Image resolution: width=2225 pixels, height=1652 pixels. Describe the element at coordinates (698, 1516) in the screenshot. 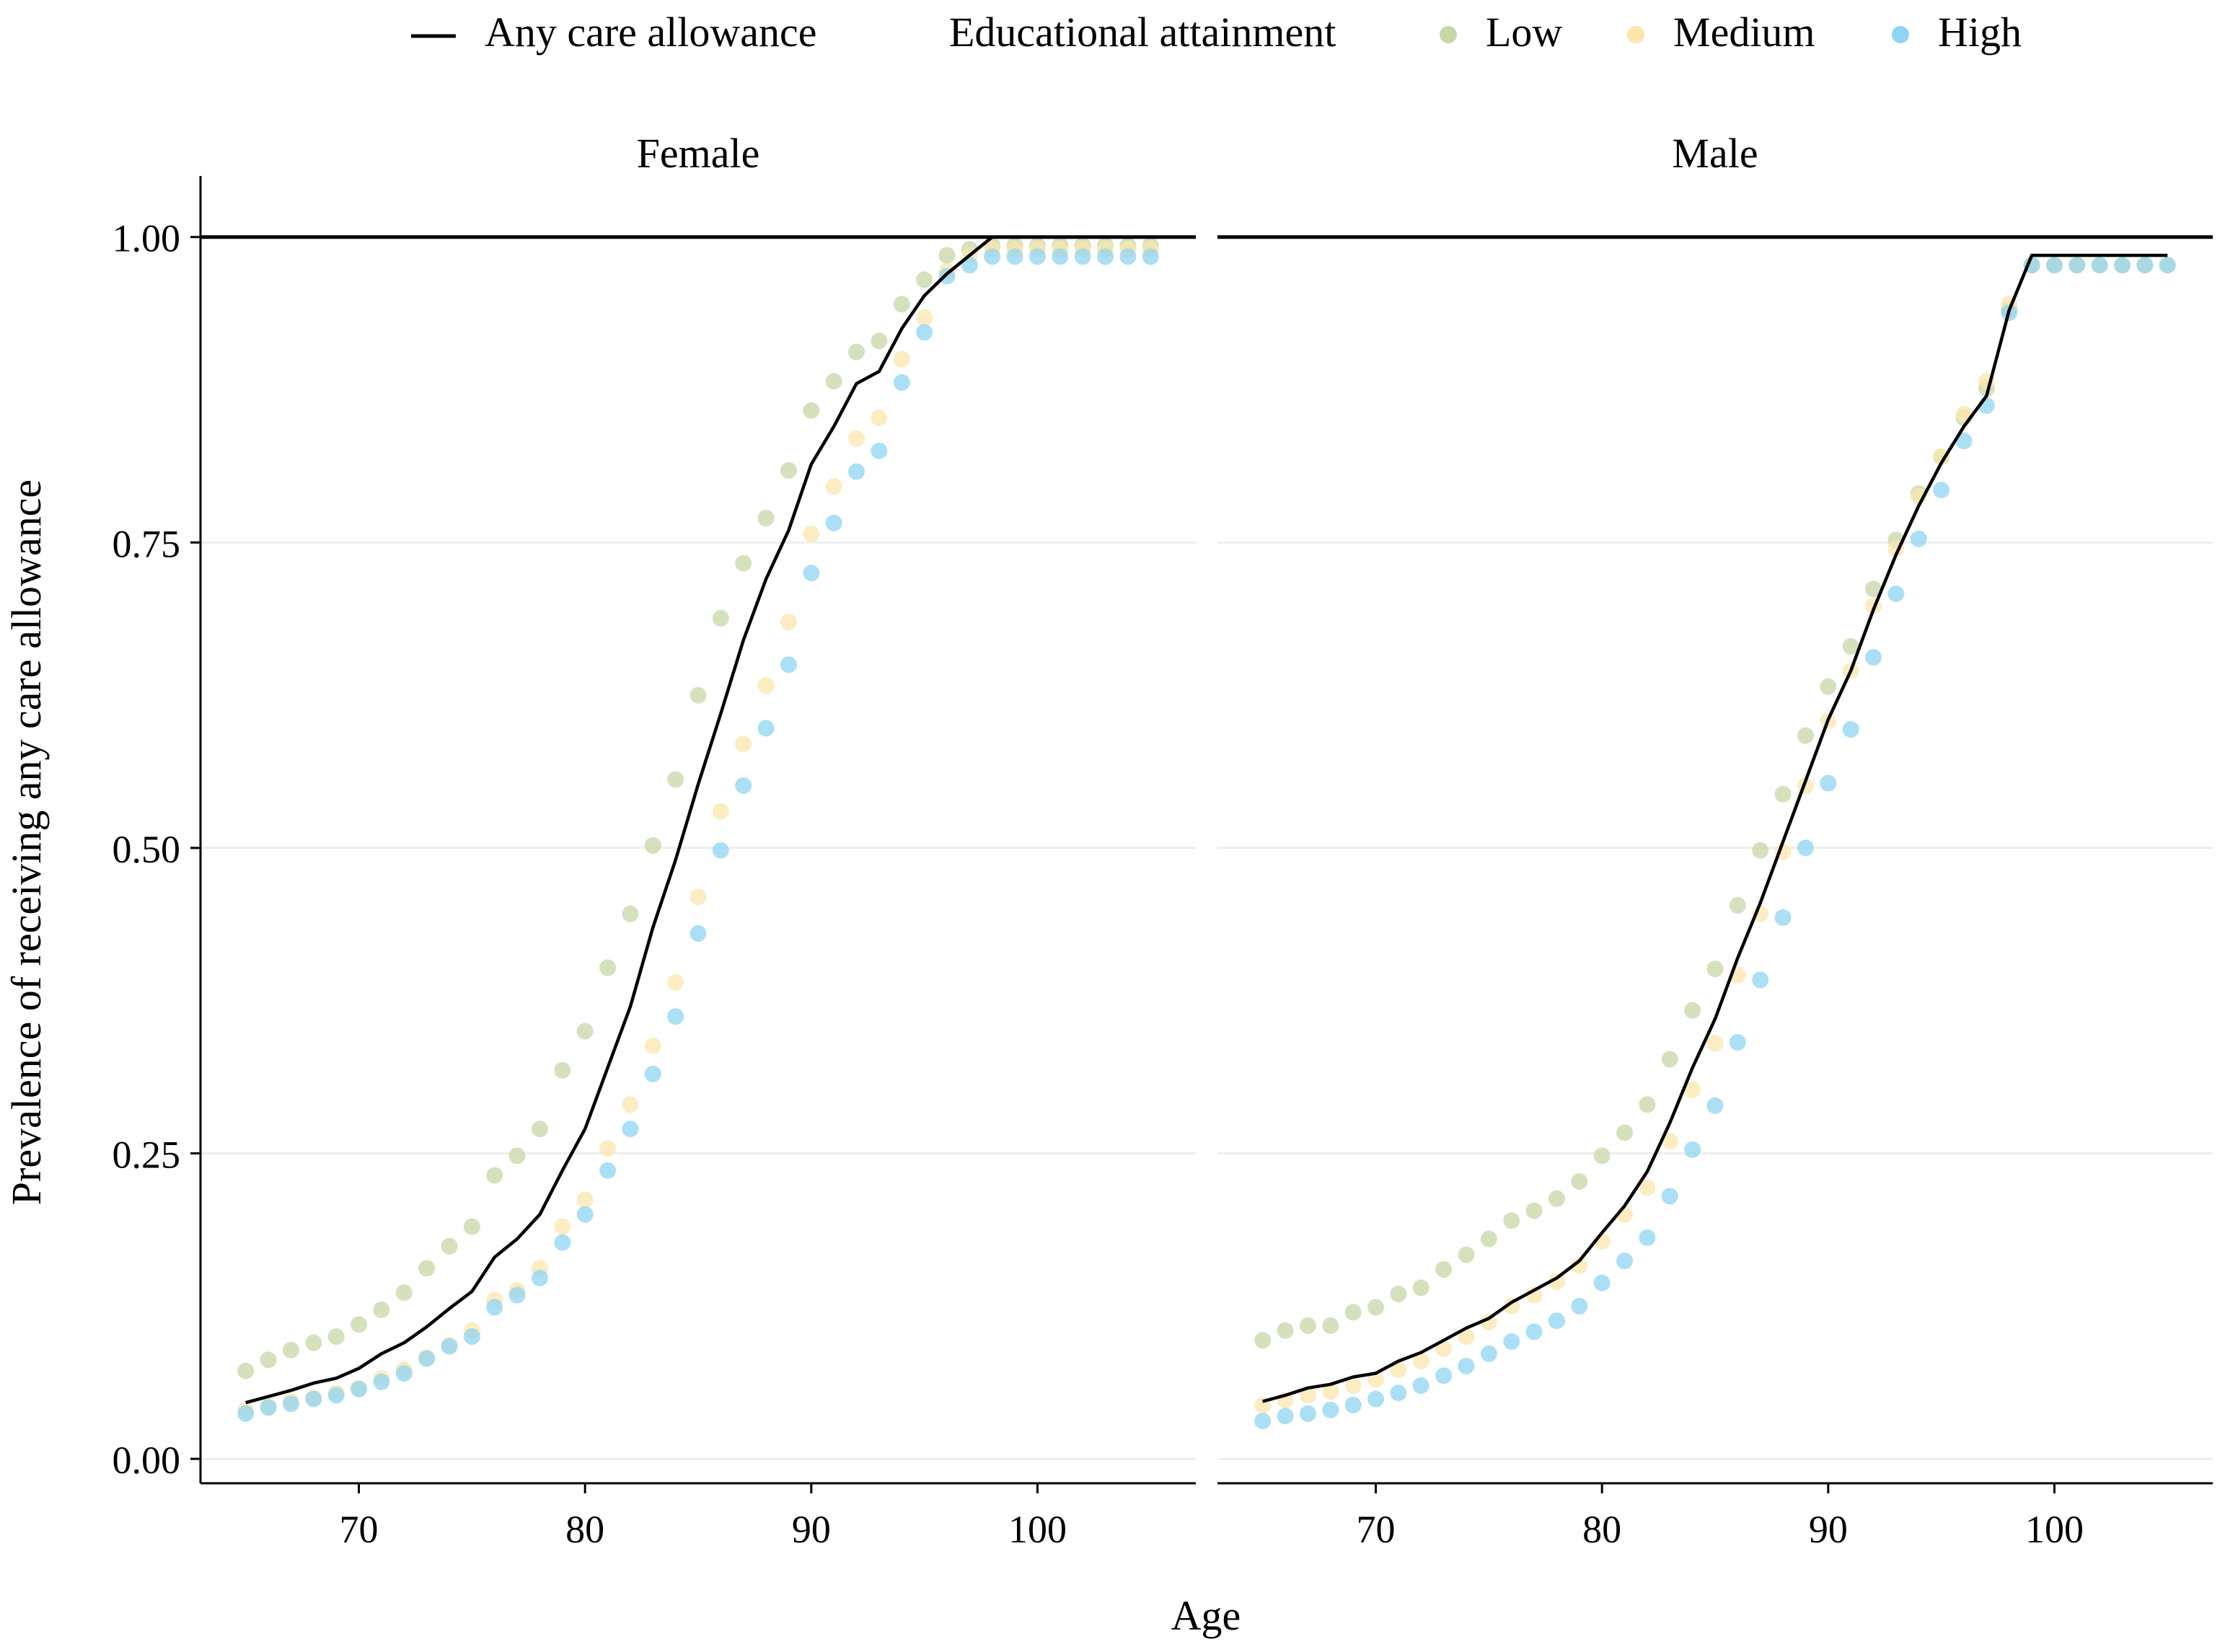

I see `x-axis-female: 70 80 90 100` at that location.